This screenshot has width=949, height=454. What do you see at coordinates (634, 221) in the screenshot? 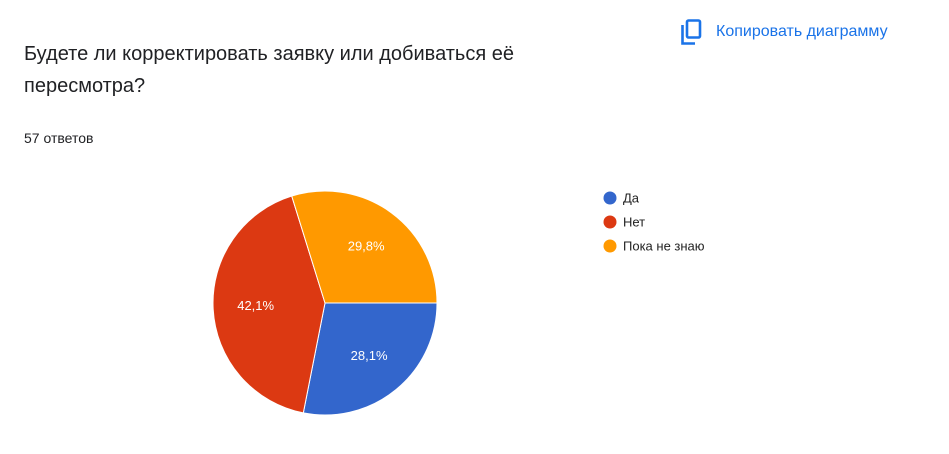
I see `legend-label: Нет` at bounding box center [634, 221].